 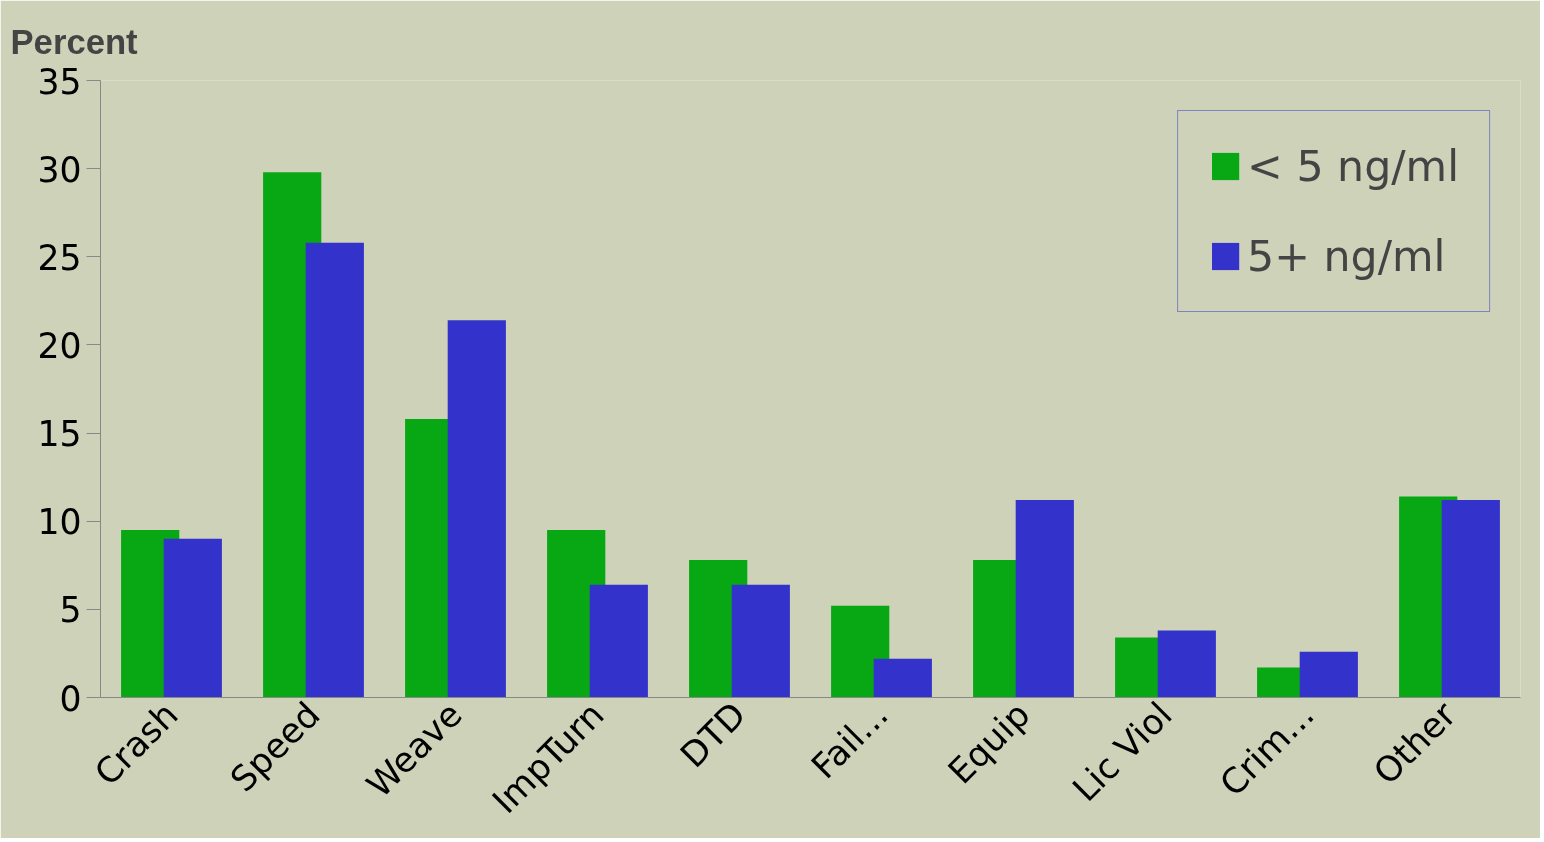 What do you see at coordinates (70, 610) in the screenshot?
I see `y-tick-label: 5` at bounding box center [70, 610].